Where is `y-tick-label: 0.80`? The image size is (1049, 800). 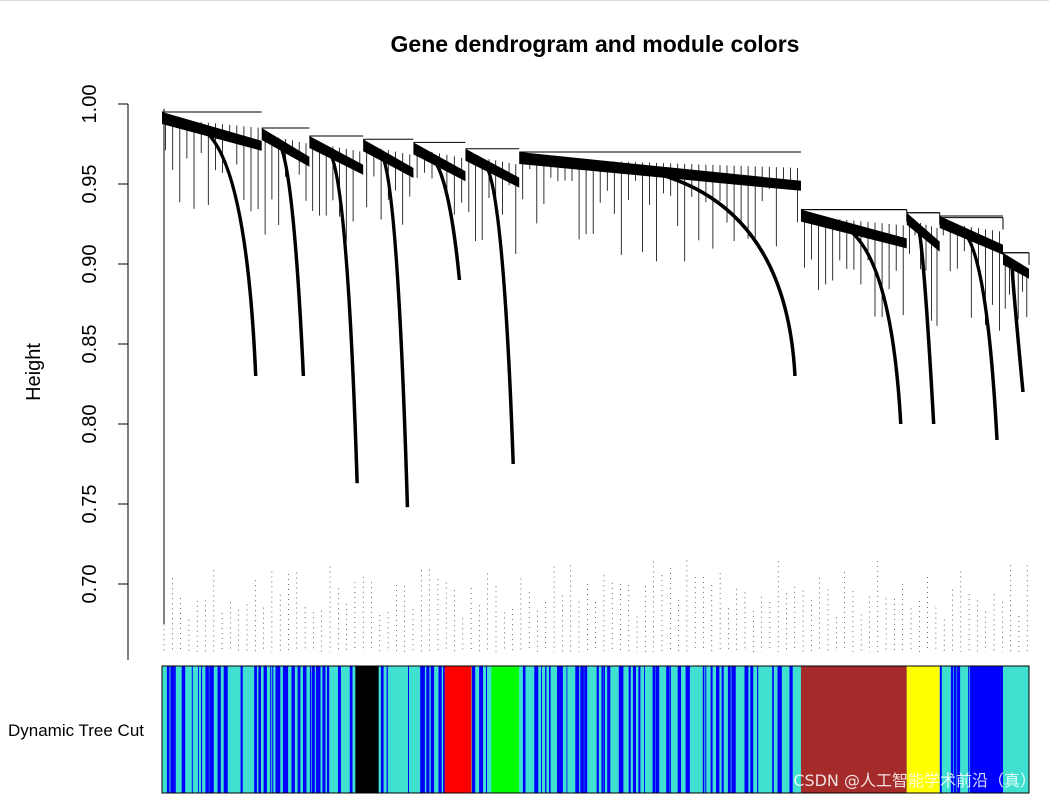
y-tick-label: 0.80 is located at coordinates (90, 424).